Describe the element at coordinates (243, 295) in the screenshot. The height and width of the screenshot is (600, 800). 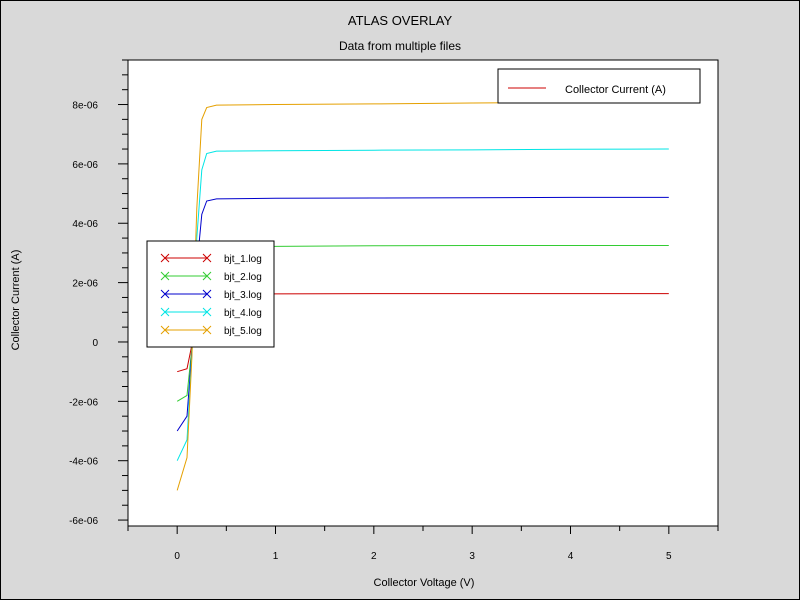
I see `legend-label-bjt-3-log: bjt_3.log` at that location.